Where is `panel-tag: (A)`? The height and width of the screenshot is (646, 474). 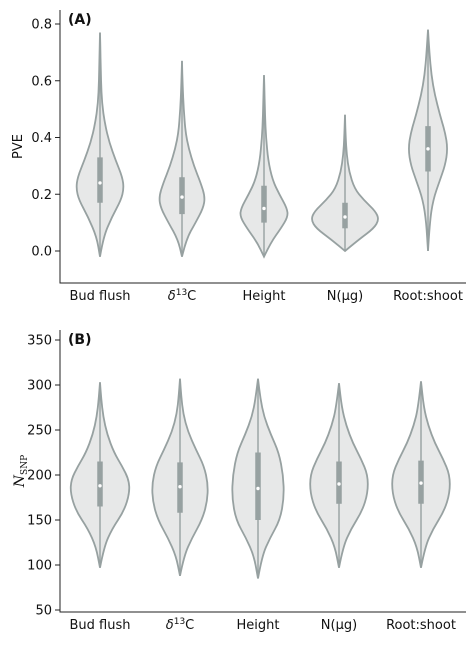 panel-tag: (A) is located at coordinates (80, 20).